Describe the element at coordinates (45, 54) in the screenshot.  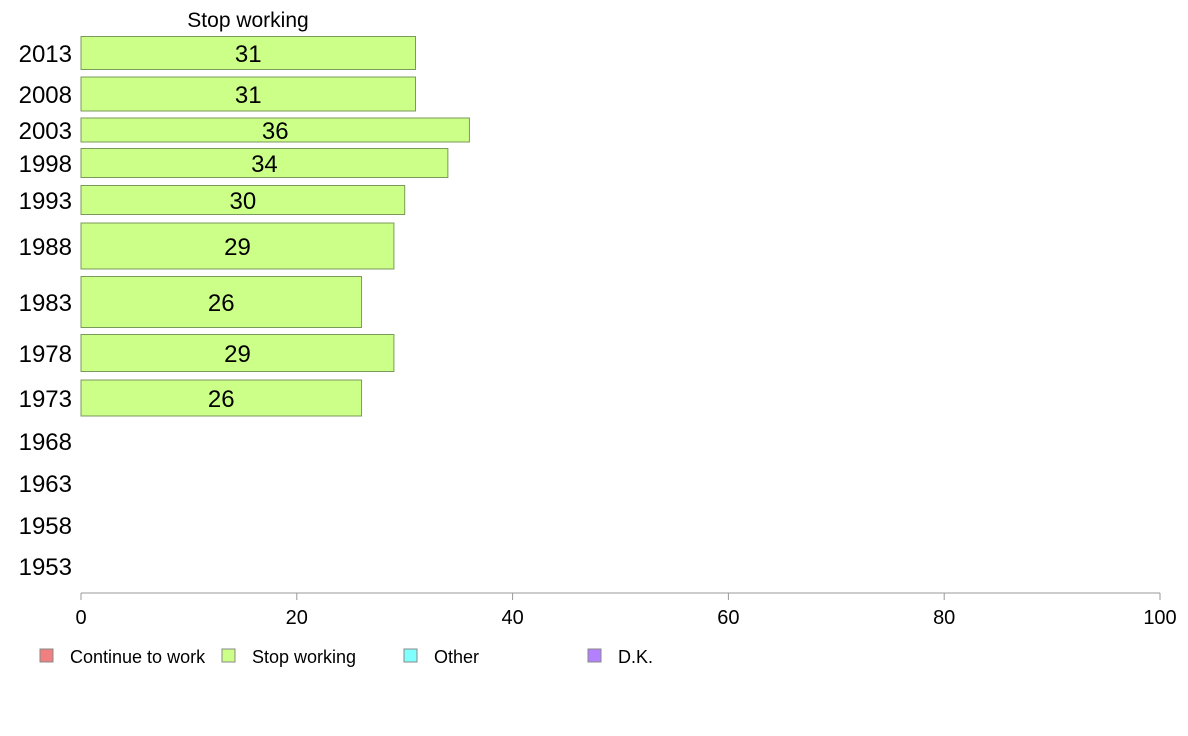
I see `y-tick-label-2013: 2013` at that location.